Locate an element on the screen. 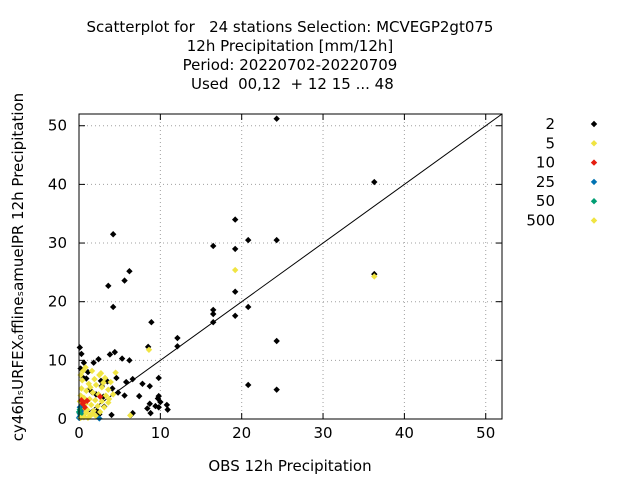 The image size is (640, 480). y-tick-label: 20 is located at coordinates (57, 302).